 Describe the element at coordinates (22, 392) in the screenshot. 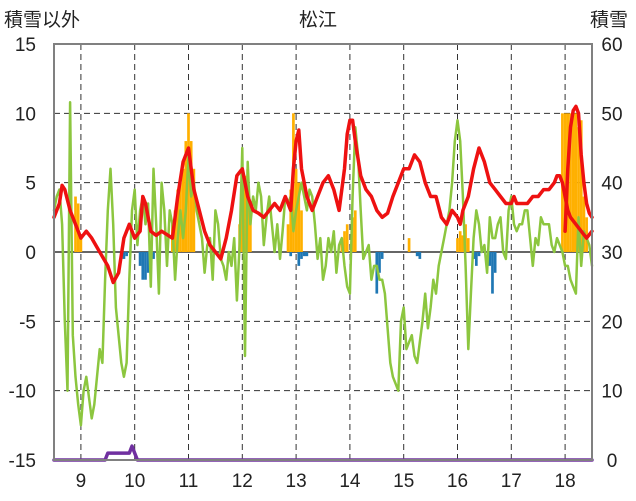

I see `left-tick-label: -10` at that location.